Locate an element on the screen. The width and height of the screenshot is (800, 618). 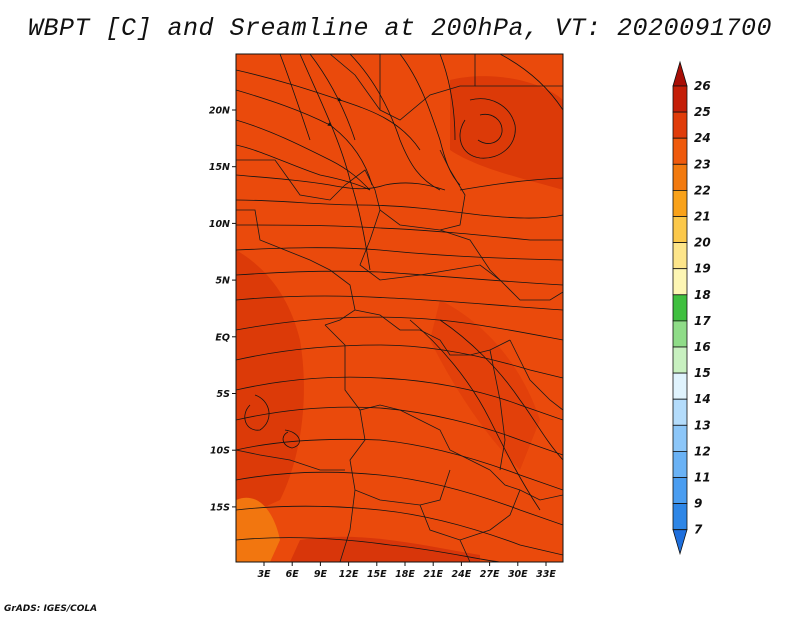
colorbar-label: 25 is located at coordinates (702, 112).